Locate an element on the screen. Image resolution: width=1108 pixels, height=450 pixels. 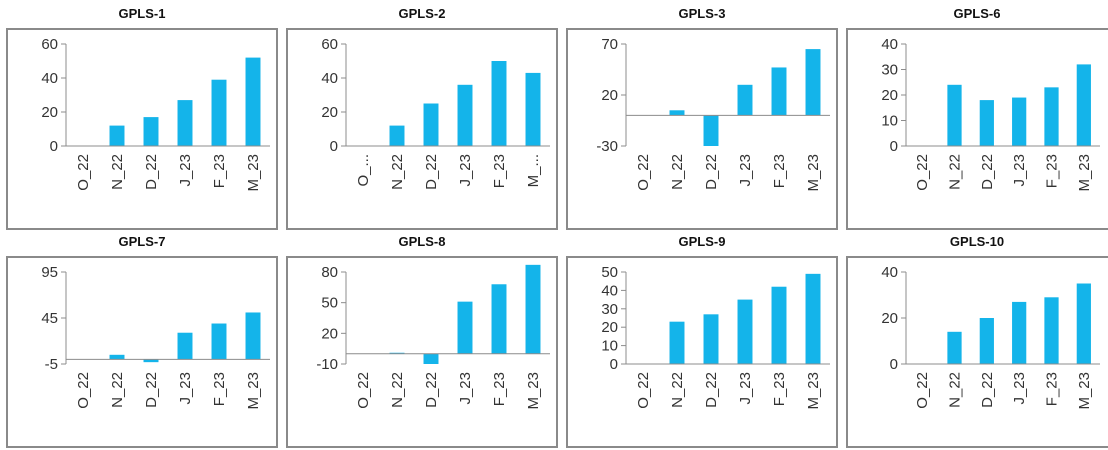
chart-frame: 0 20 40 O_22 N_22 D_22 J_23 F_23 M_23 is located at coordinates (977, 352).